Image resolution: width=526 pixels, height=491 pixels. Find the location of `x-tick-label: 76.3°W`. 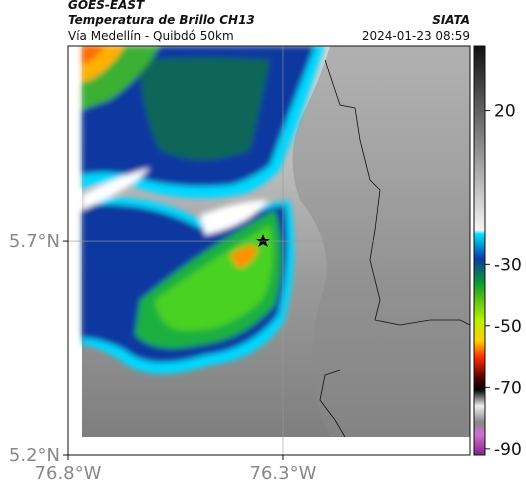

x-tick-label: 76.3°W is located at coordinates (283, 473).